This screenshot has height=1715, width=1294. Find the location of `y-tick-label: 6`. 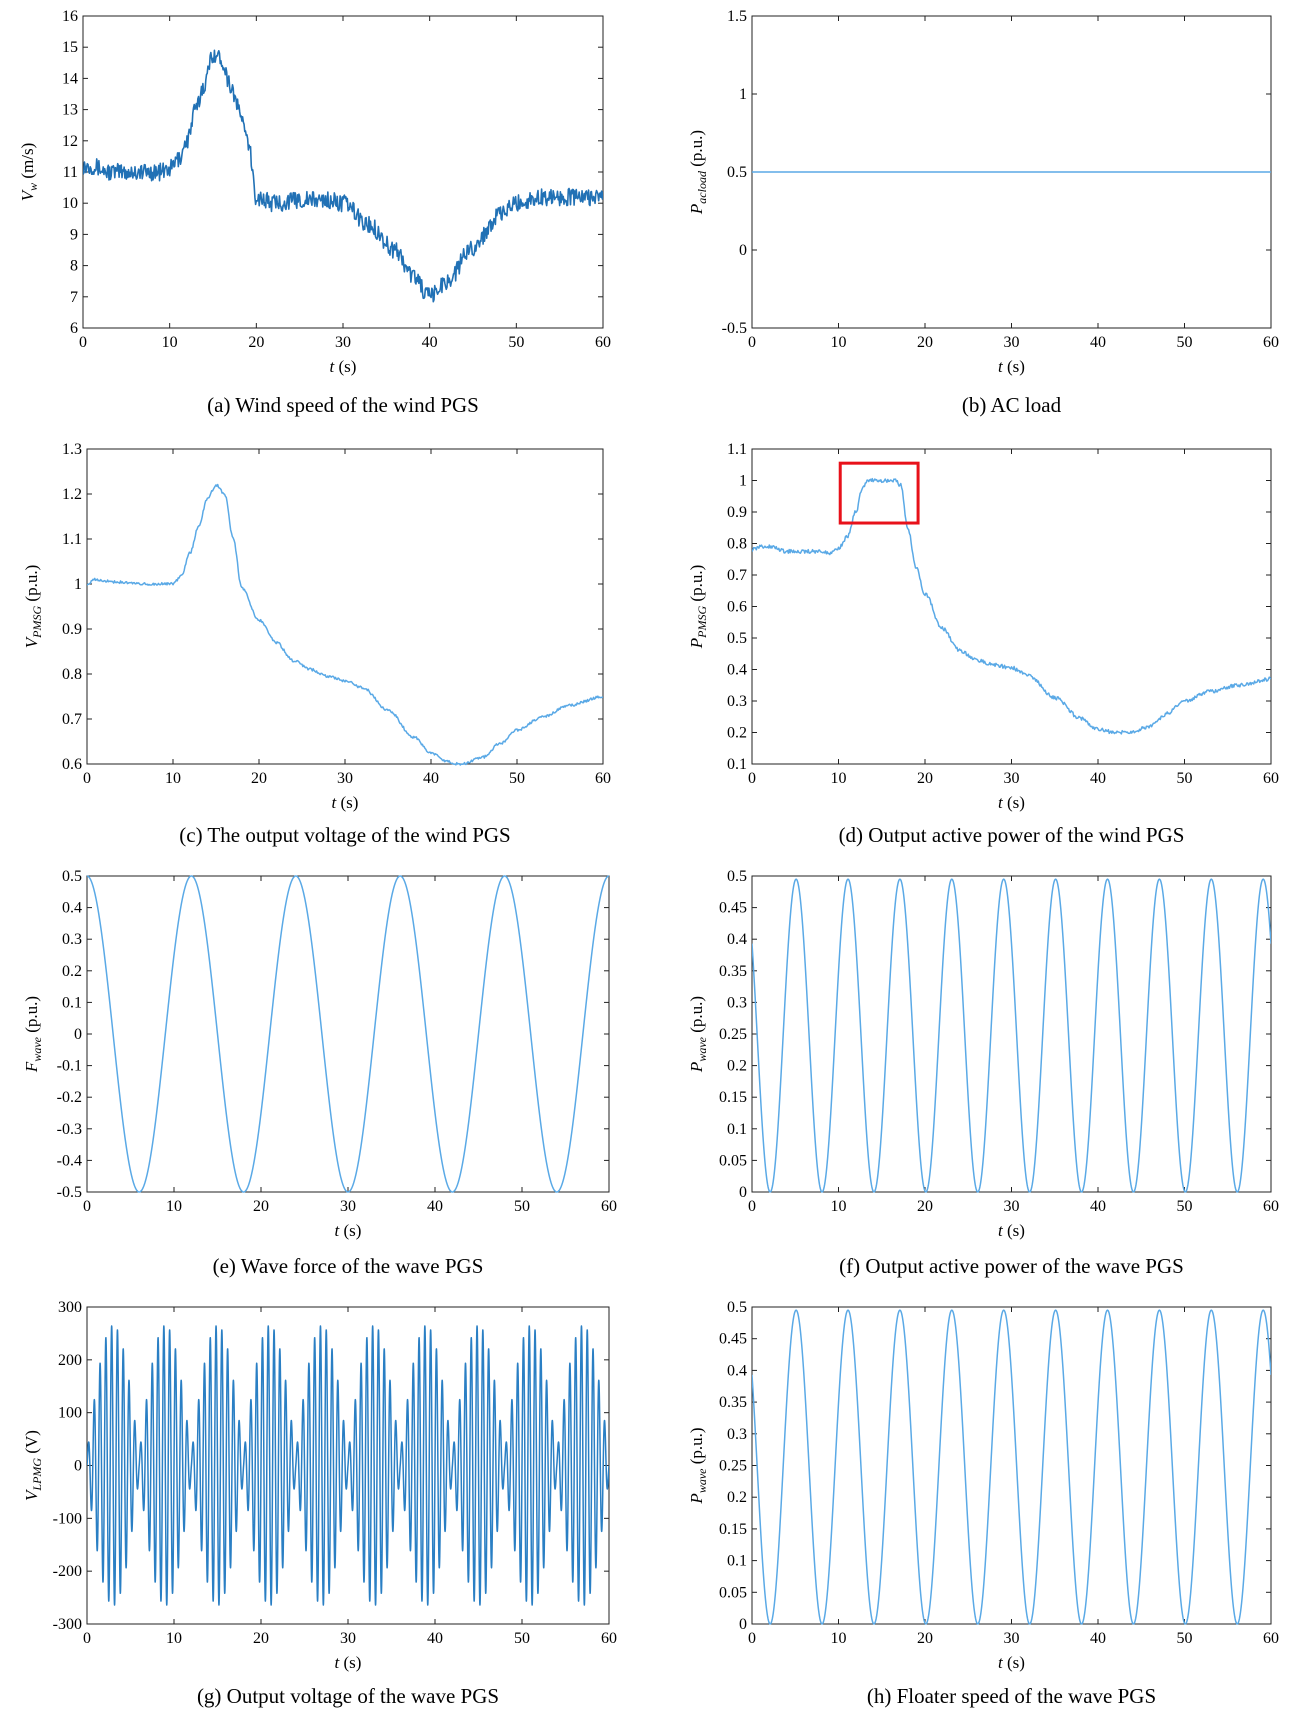

y-tick-label: 6 is located at coordinates (74, 328).